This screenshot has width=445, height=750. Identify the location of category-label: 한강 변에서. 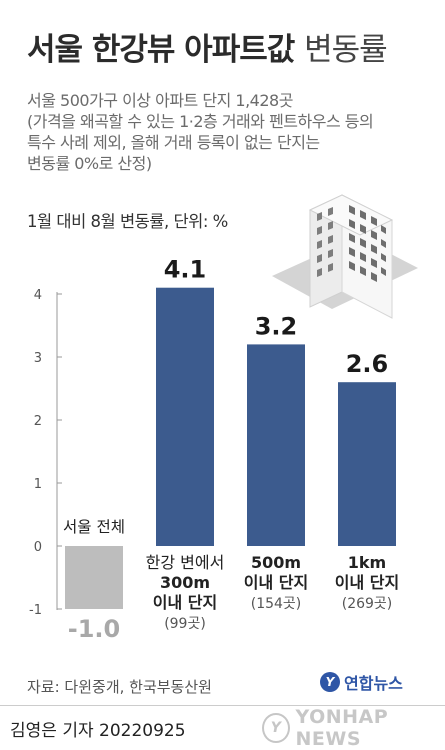
(185, 562).